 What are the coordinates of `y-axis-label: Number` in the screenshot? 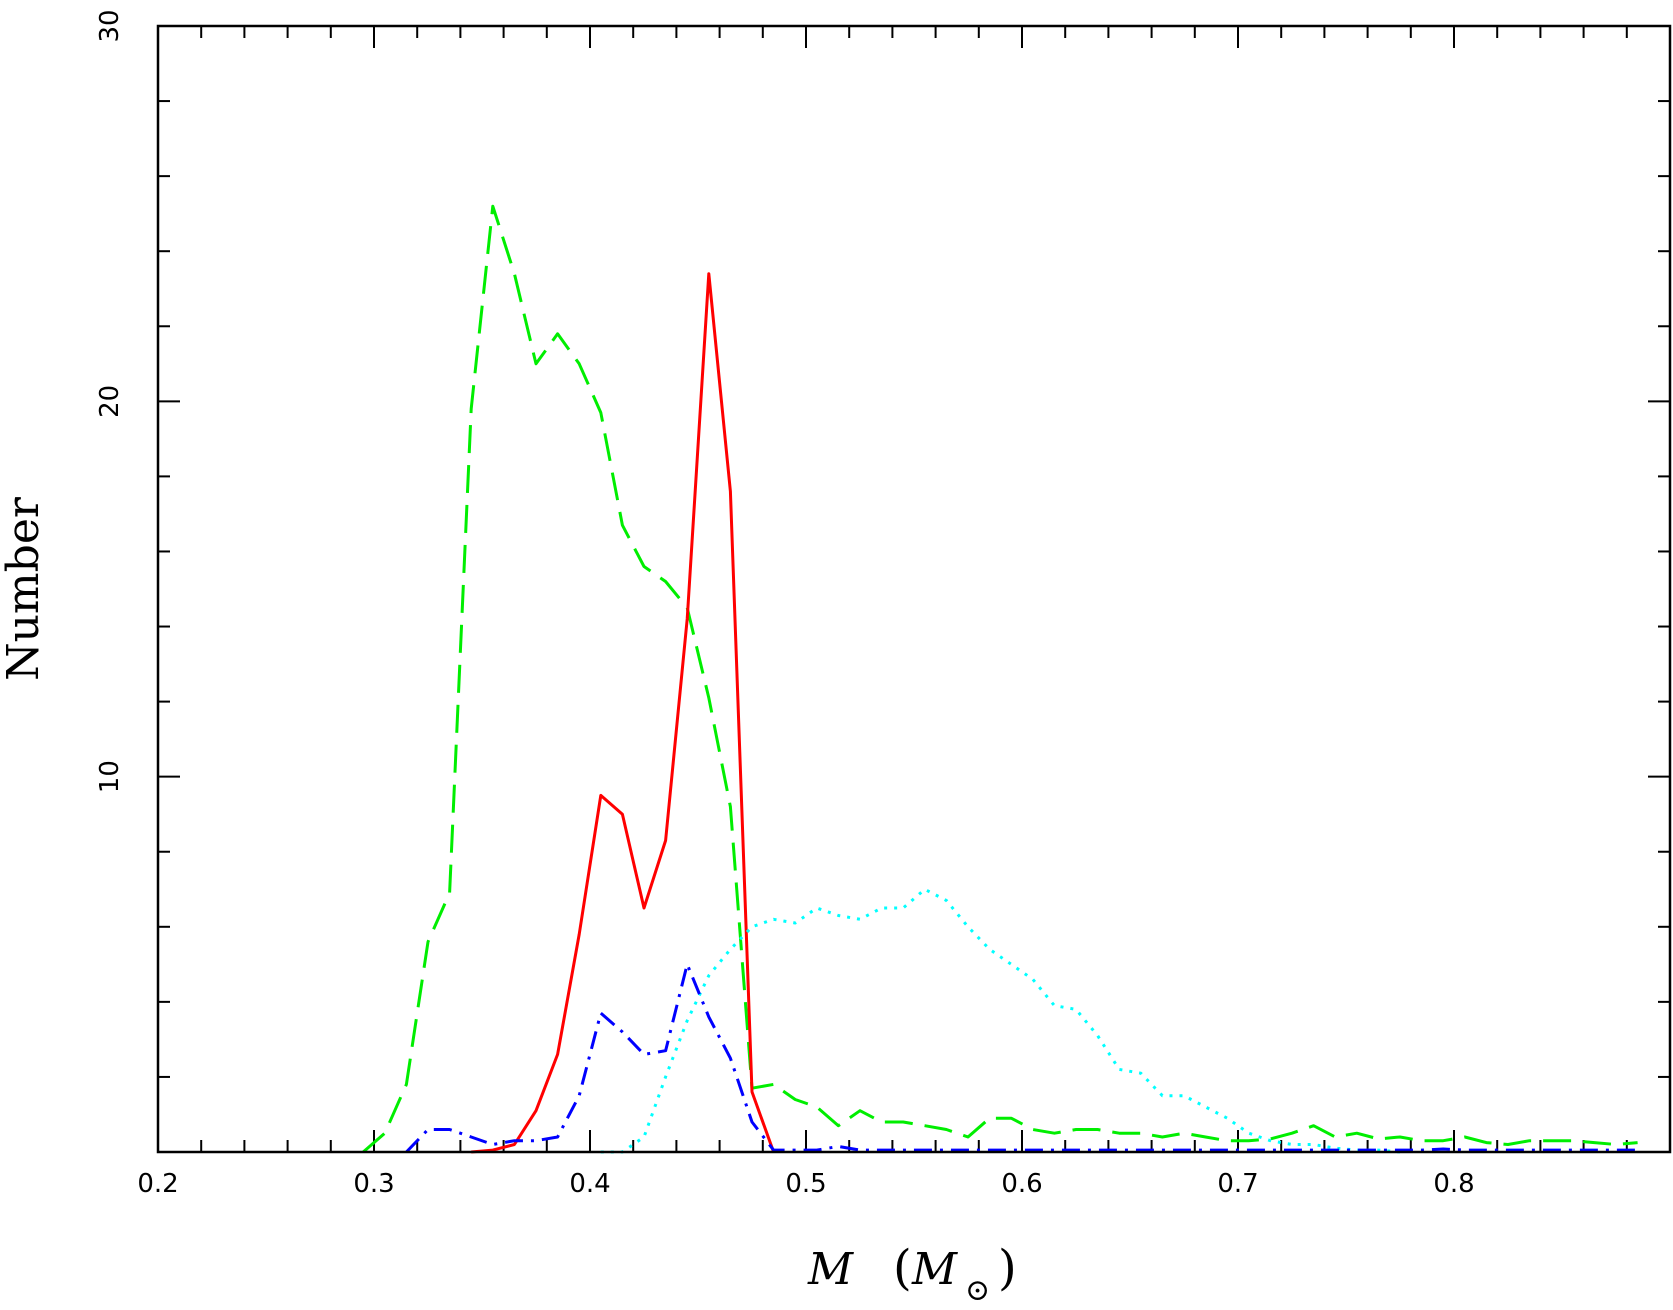 It's located at (24, 588).